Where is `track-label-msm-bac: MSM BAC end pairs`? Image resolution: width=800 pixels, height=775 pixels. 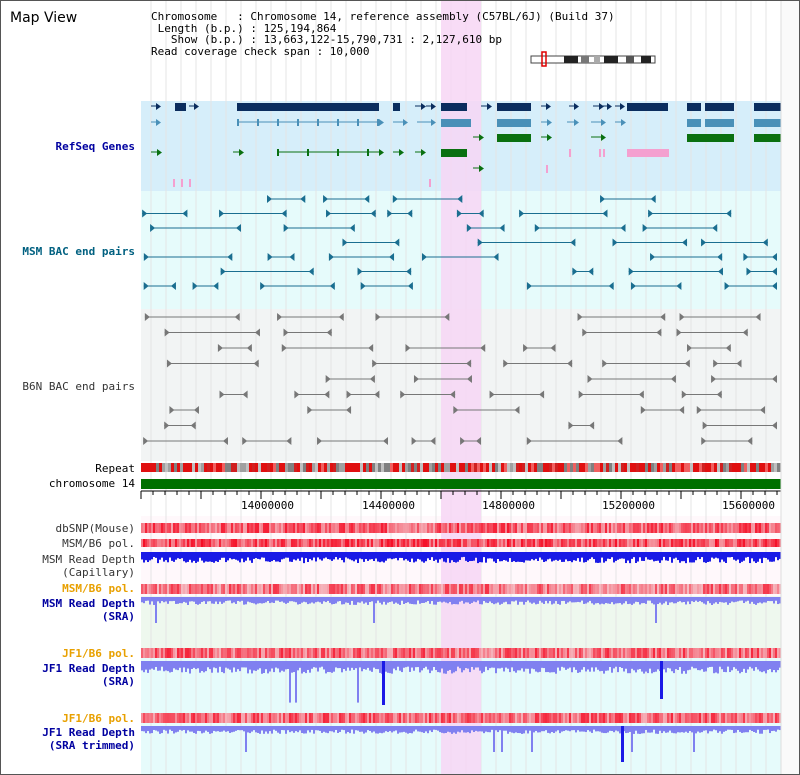 track-label-msm-bac: MSM BAC end pairs is located at coordinates (78, 251).